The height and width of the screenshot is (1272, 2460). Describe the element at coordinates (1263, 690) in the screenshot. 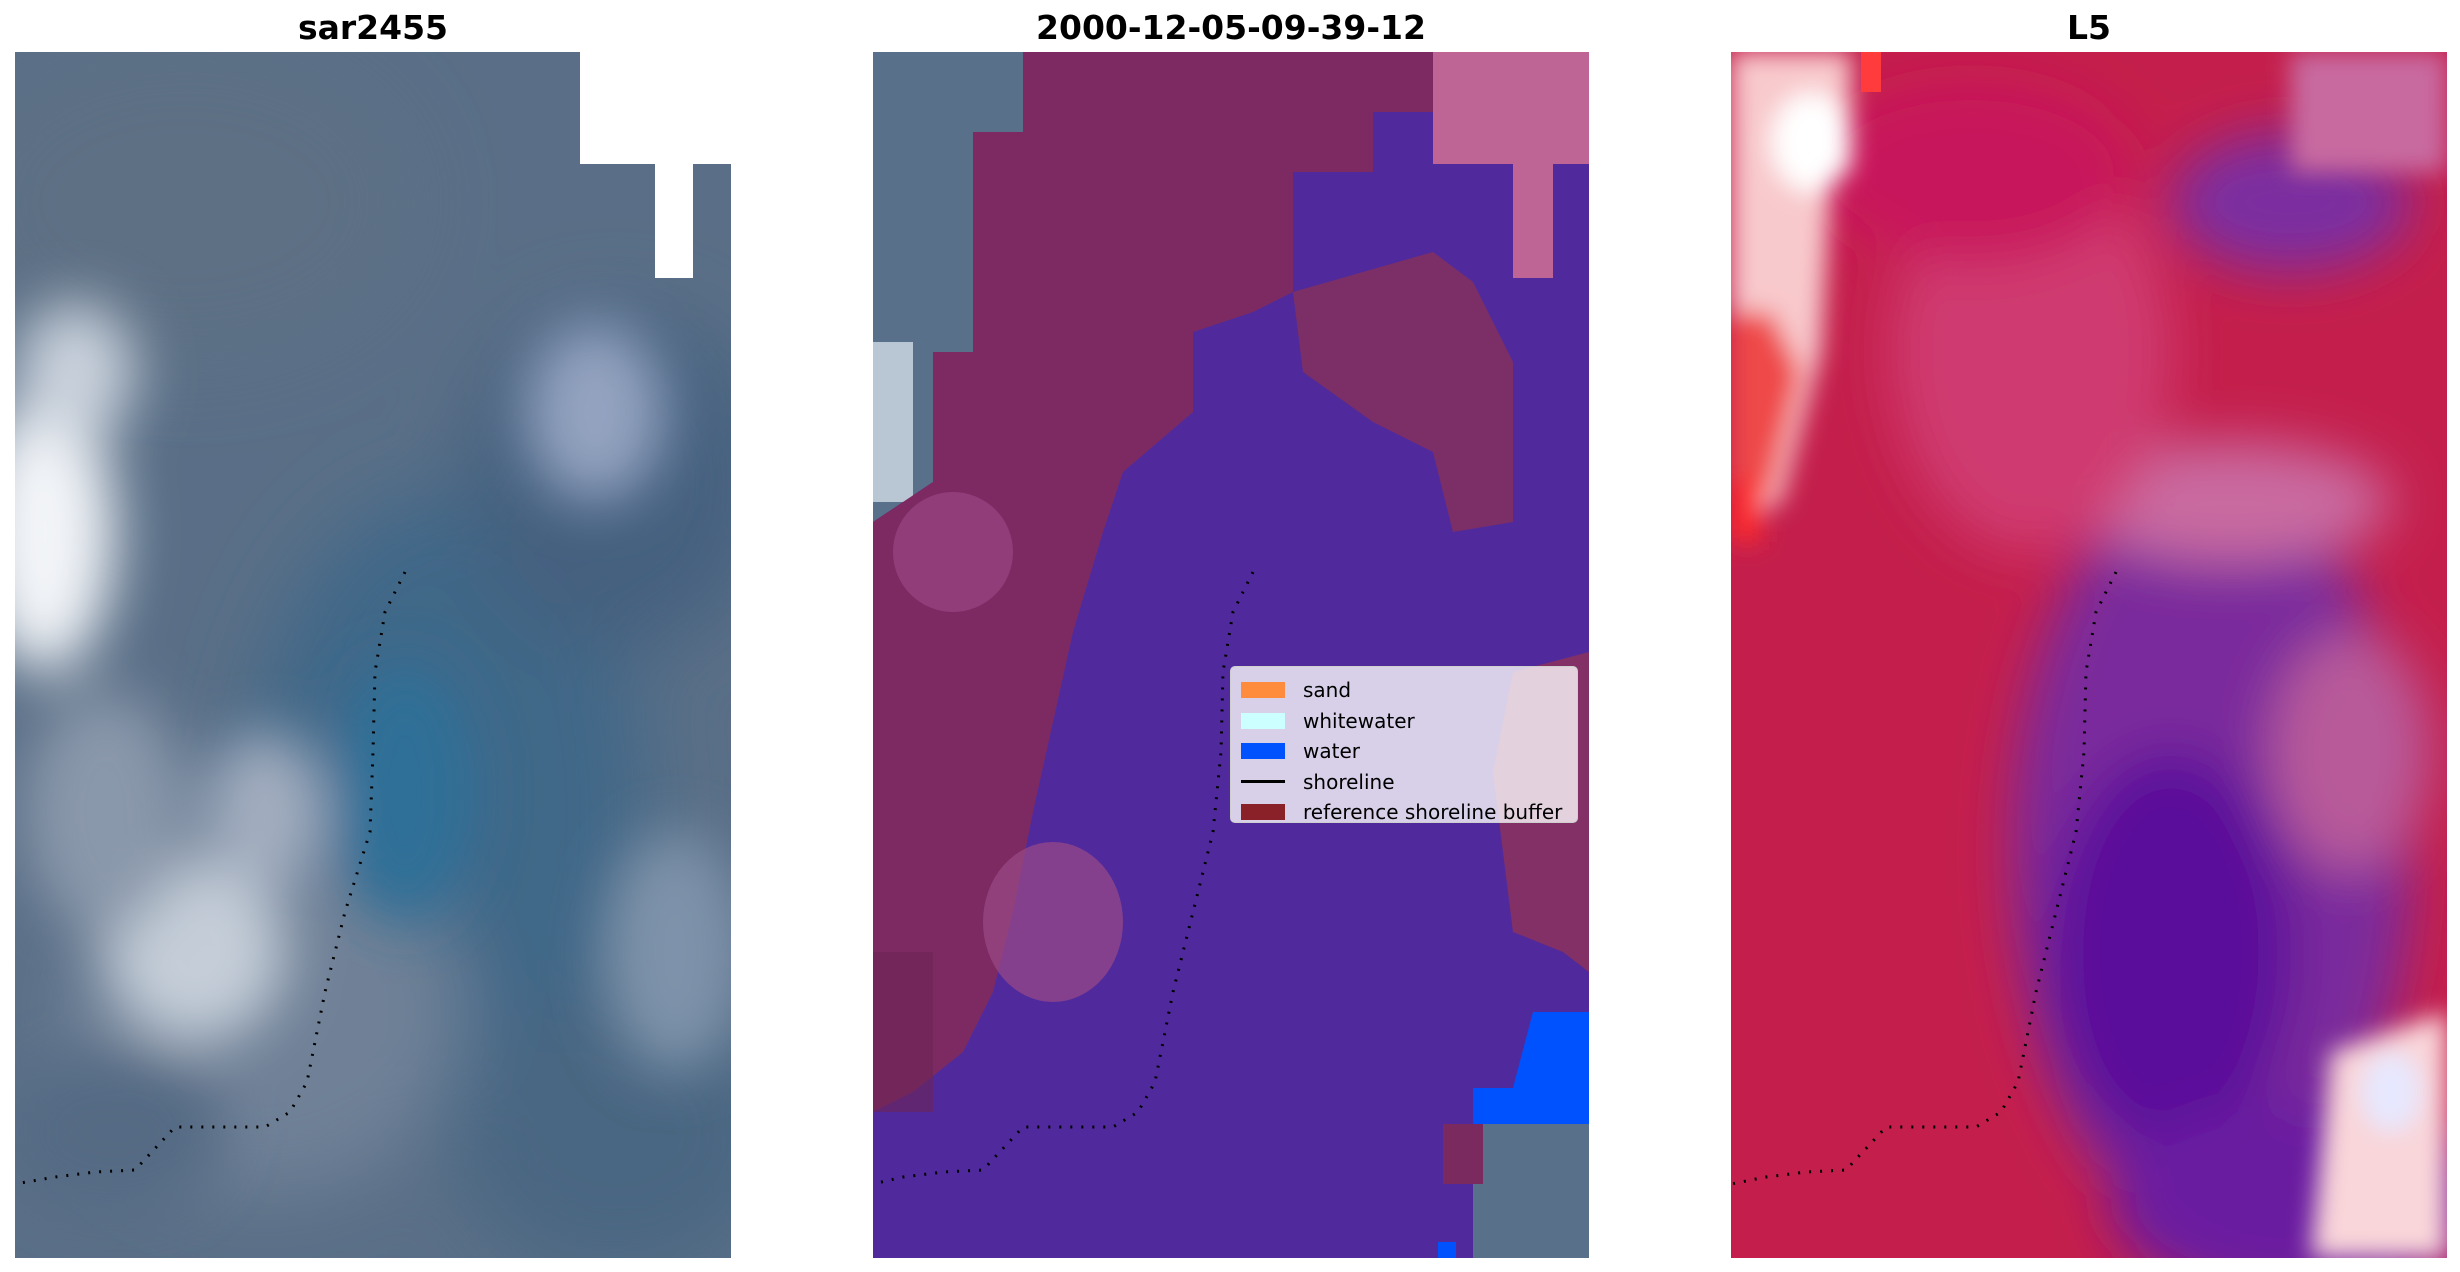

I see `sand-swatch` at that location.